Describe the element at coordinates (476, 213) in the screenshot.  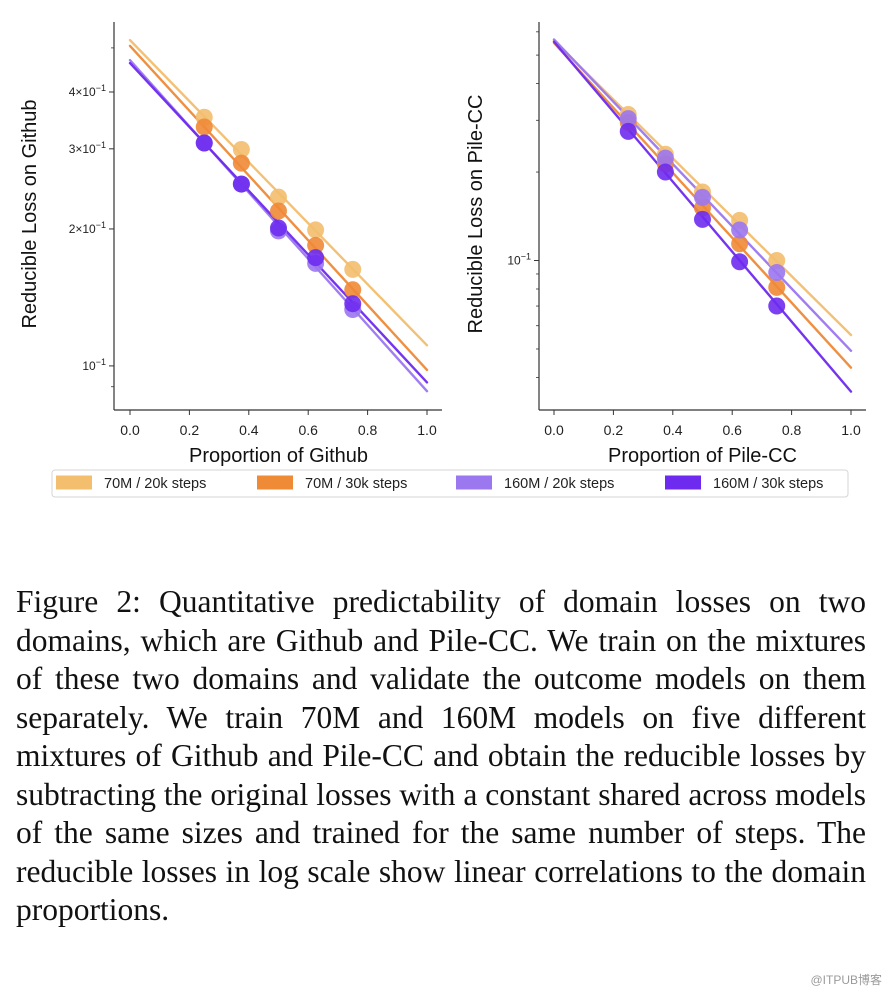
I see `y-axis-label: Reducible Loss on Pile-CC` at that location.